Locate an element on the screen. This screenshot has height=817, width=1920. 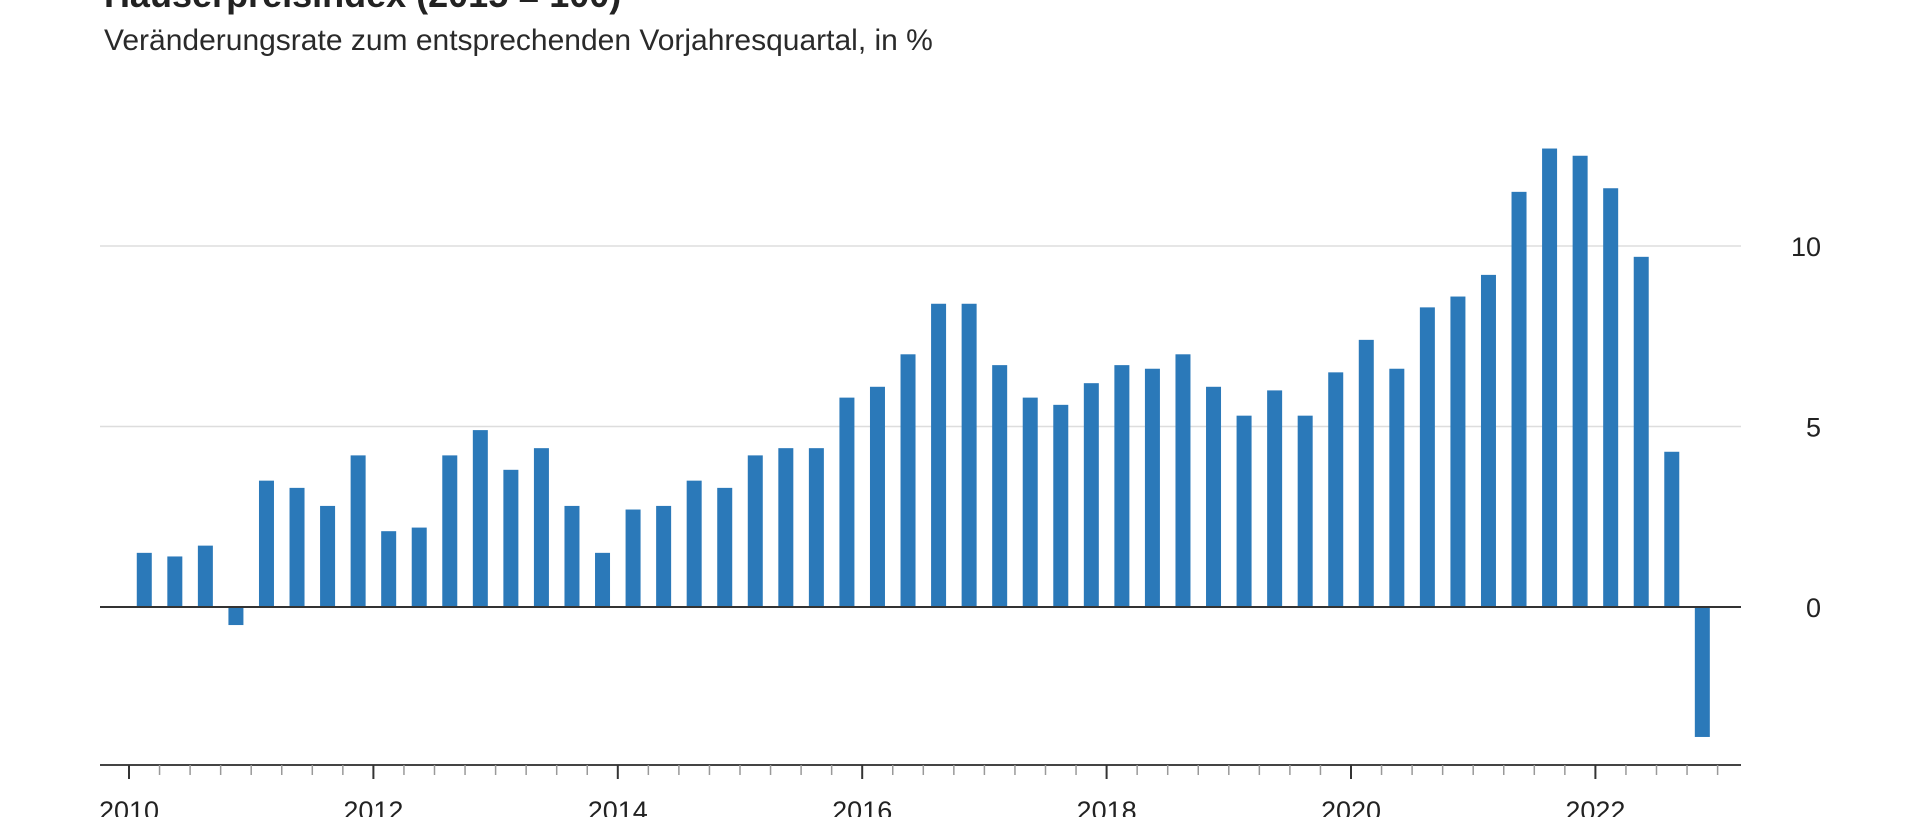
bar-2017-Q2: 2017-Q2: 5.8 is located at coordinates (1030, 502).